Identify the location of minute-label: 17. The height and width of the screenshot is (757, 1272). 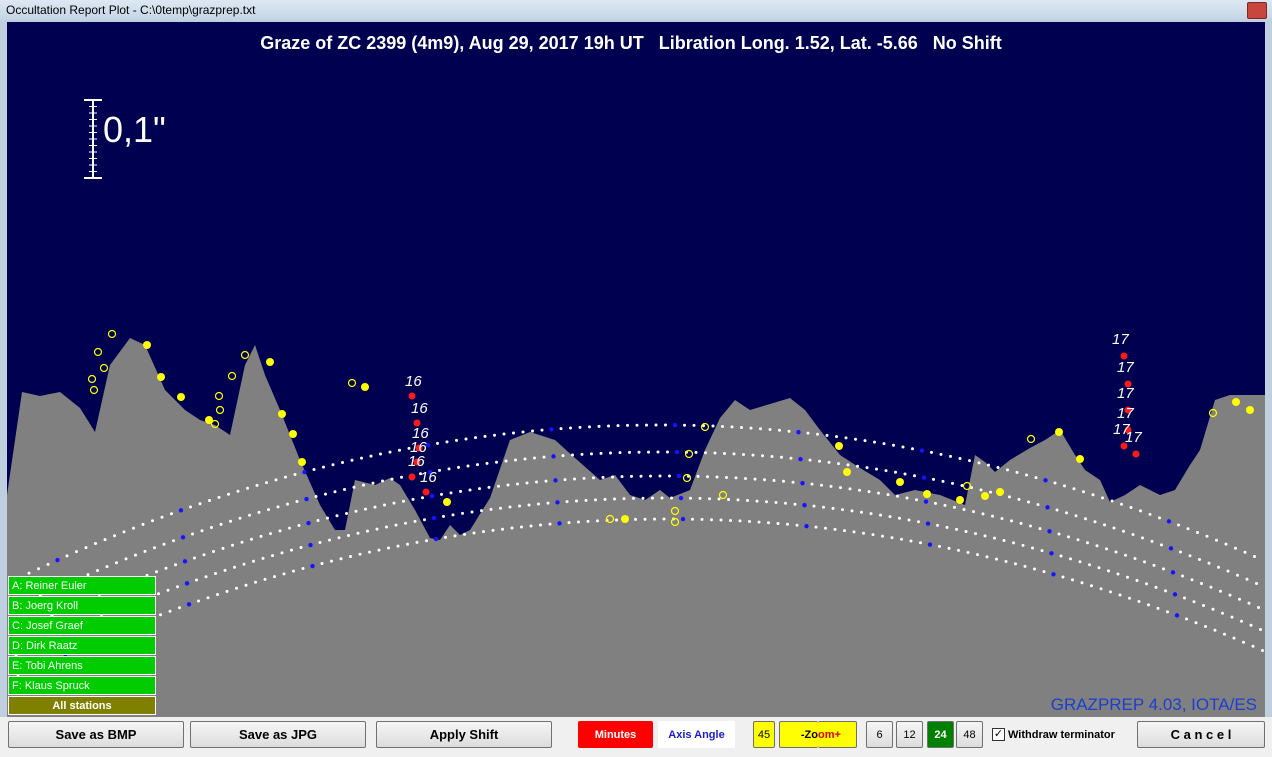
(1125, 367).